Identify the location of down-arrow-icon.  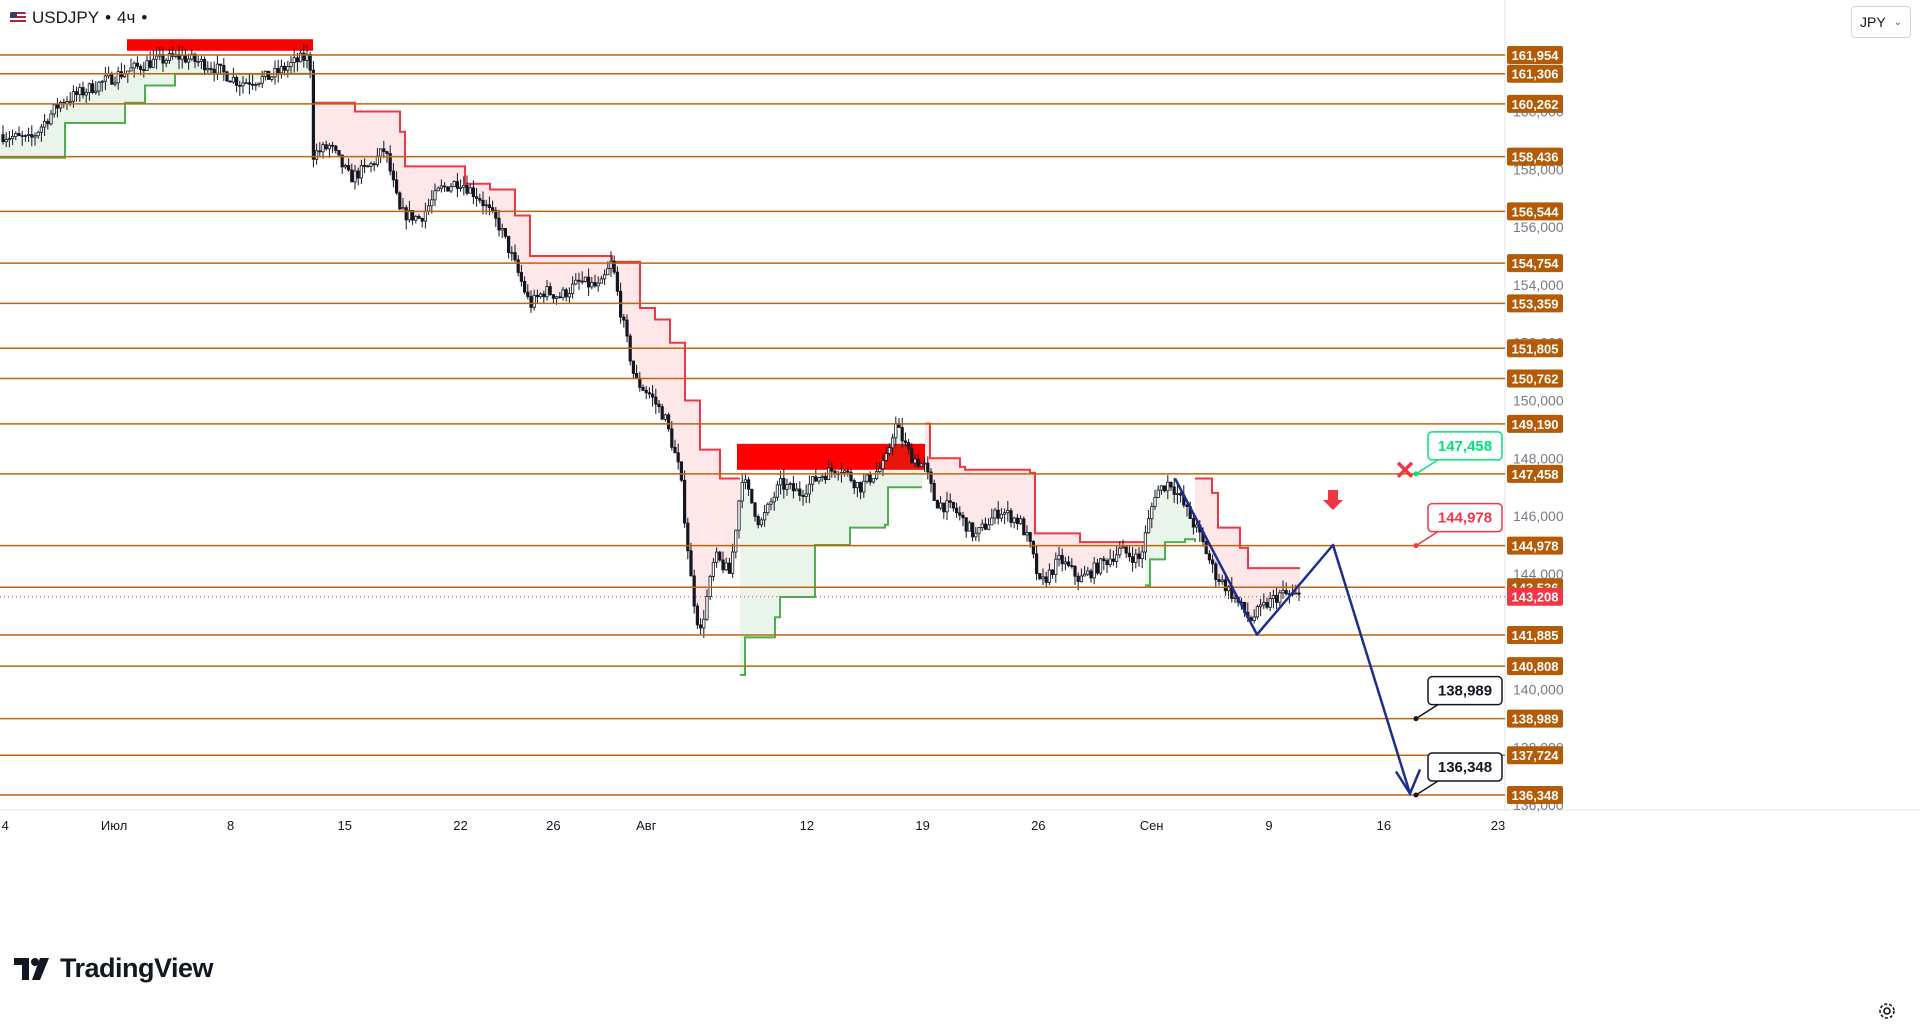
(1333, 500).